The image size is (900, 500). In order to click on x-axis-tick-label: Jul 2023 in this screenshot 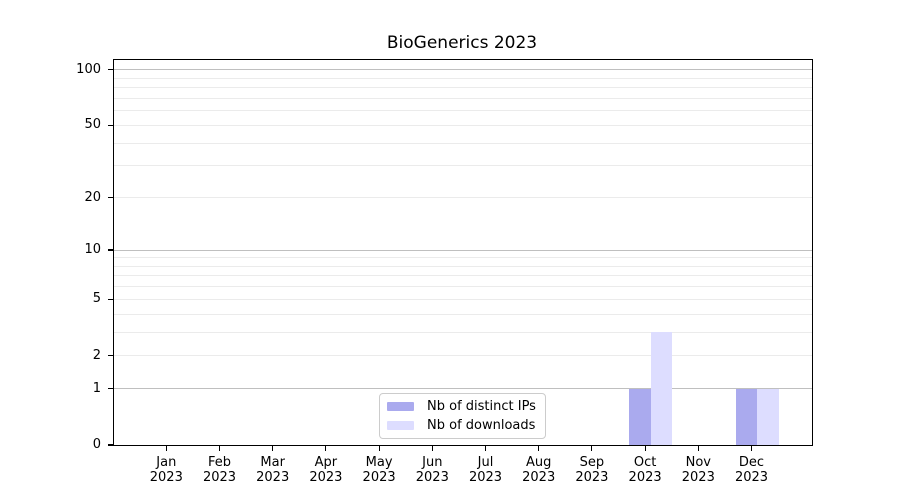, I will do `click(485, 470)`.